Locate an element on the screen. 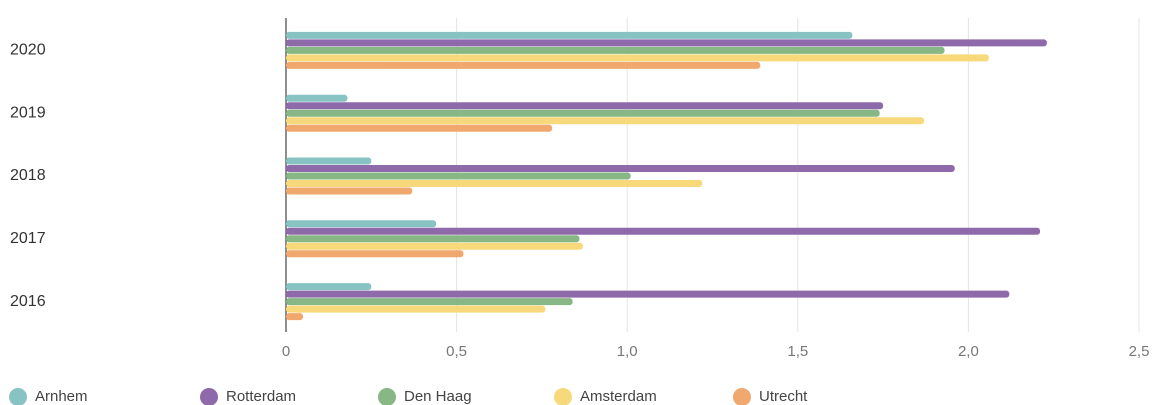 Image resolution: width=1154 pixels, height=405 pixels. y-tick-label: 2020 is located at coordinates (28, 50).